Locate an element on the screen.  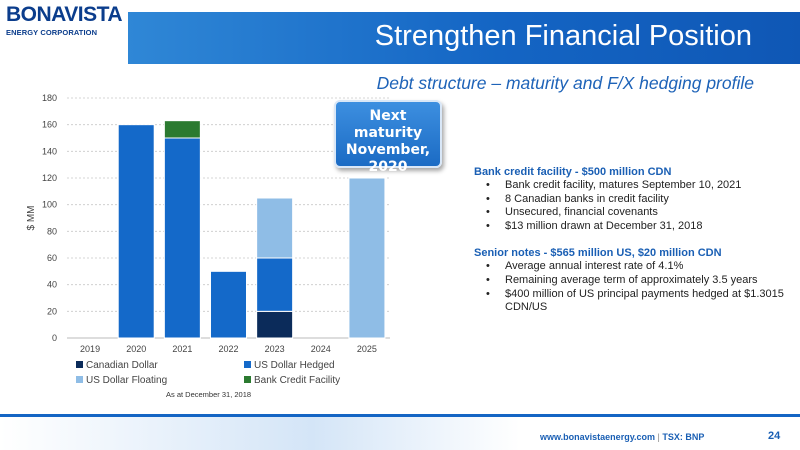
y-tick-label: 60 is located at coordinates (52, 258).